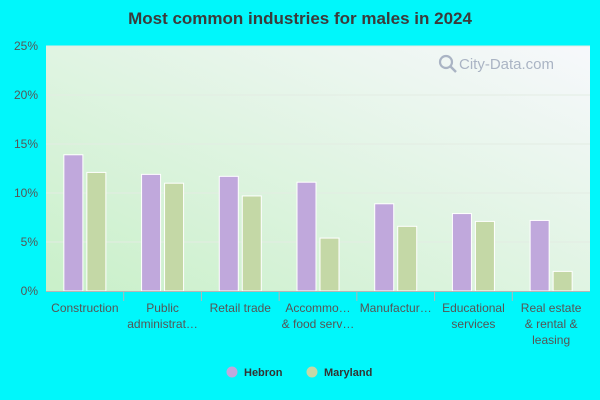 The width and height of the screenshot is (600, 400). What do you see at coordinates (506, 64) in the screenshot?
I see `watermark-text: City-Data.com` at bounding box center [506, 64].